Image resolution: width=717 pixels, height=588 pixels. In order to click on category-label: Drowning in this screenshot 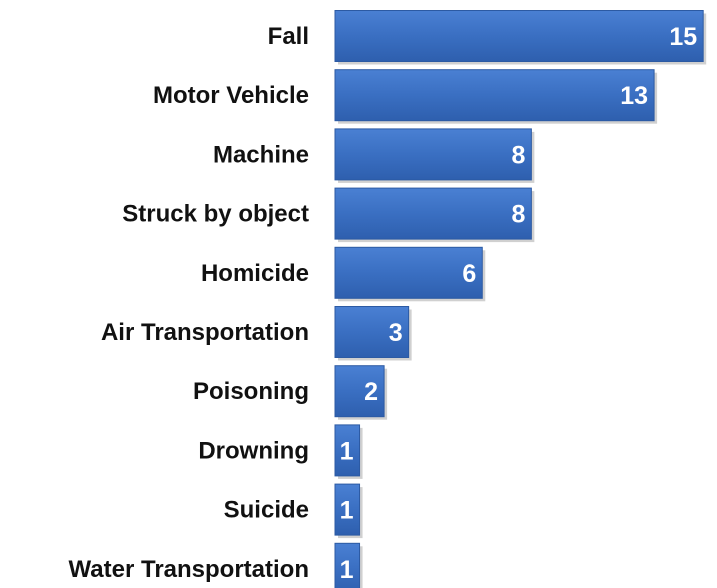, I will do `click(253, 450)`.